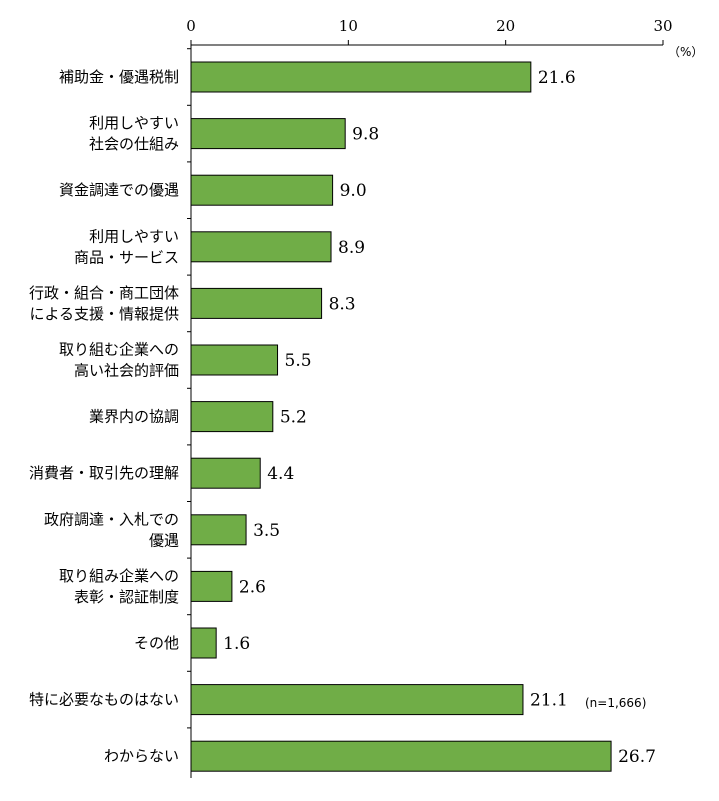  I want to click on category-label: 高い社会的評価, so click(126, 371).